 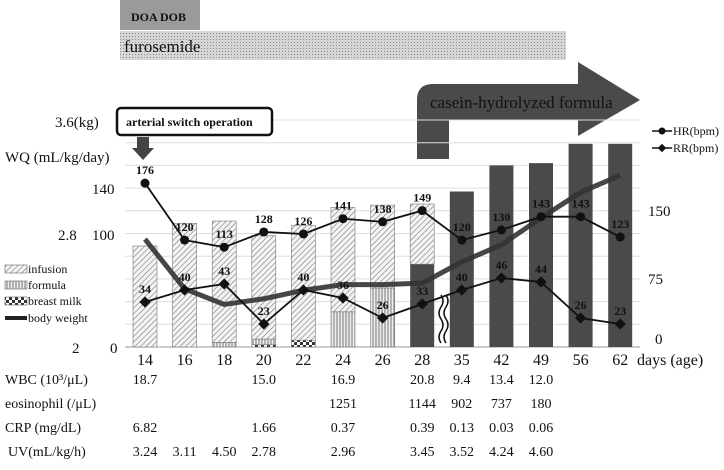 What do you see at coordinates (16, 301) in the screenshot?
I see `legend-swatch-breast-milk` at bounding box center [16, 301].